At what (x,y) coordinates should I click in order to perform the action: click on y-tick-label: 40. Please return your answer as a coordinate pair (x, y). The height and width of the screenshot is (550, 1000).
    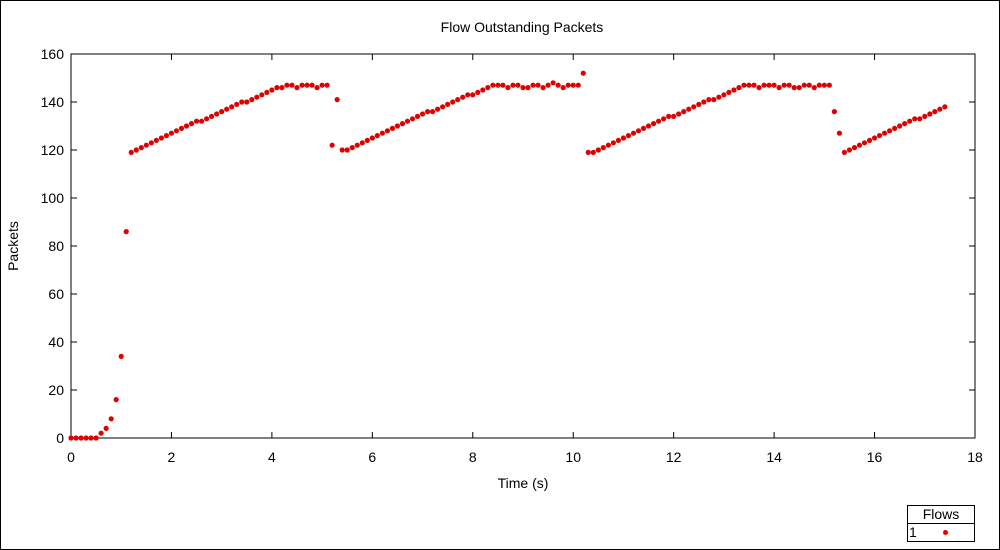
    Looking at the image, I should click on (56, 342).